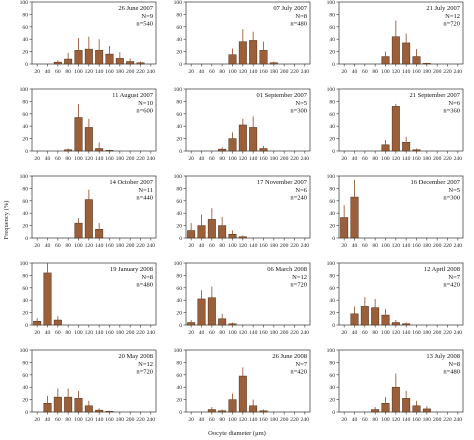 The image size is (474, 440). I want to click on panel-date: 21 July 2007, so click(443, 8).